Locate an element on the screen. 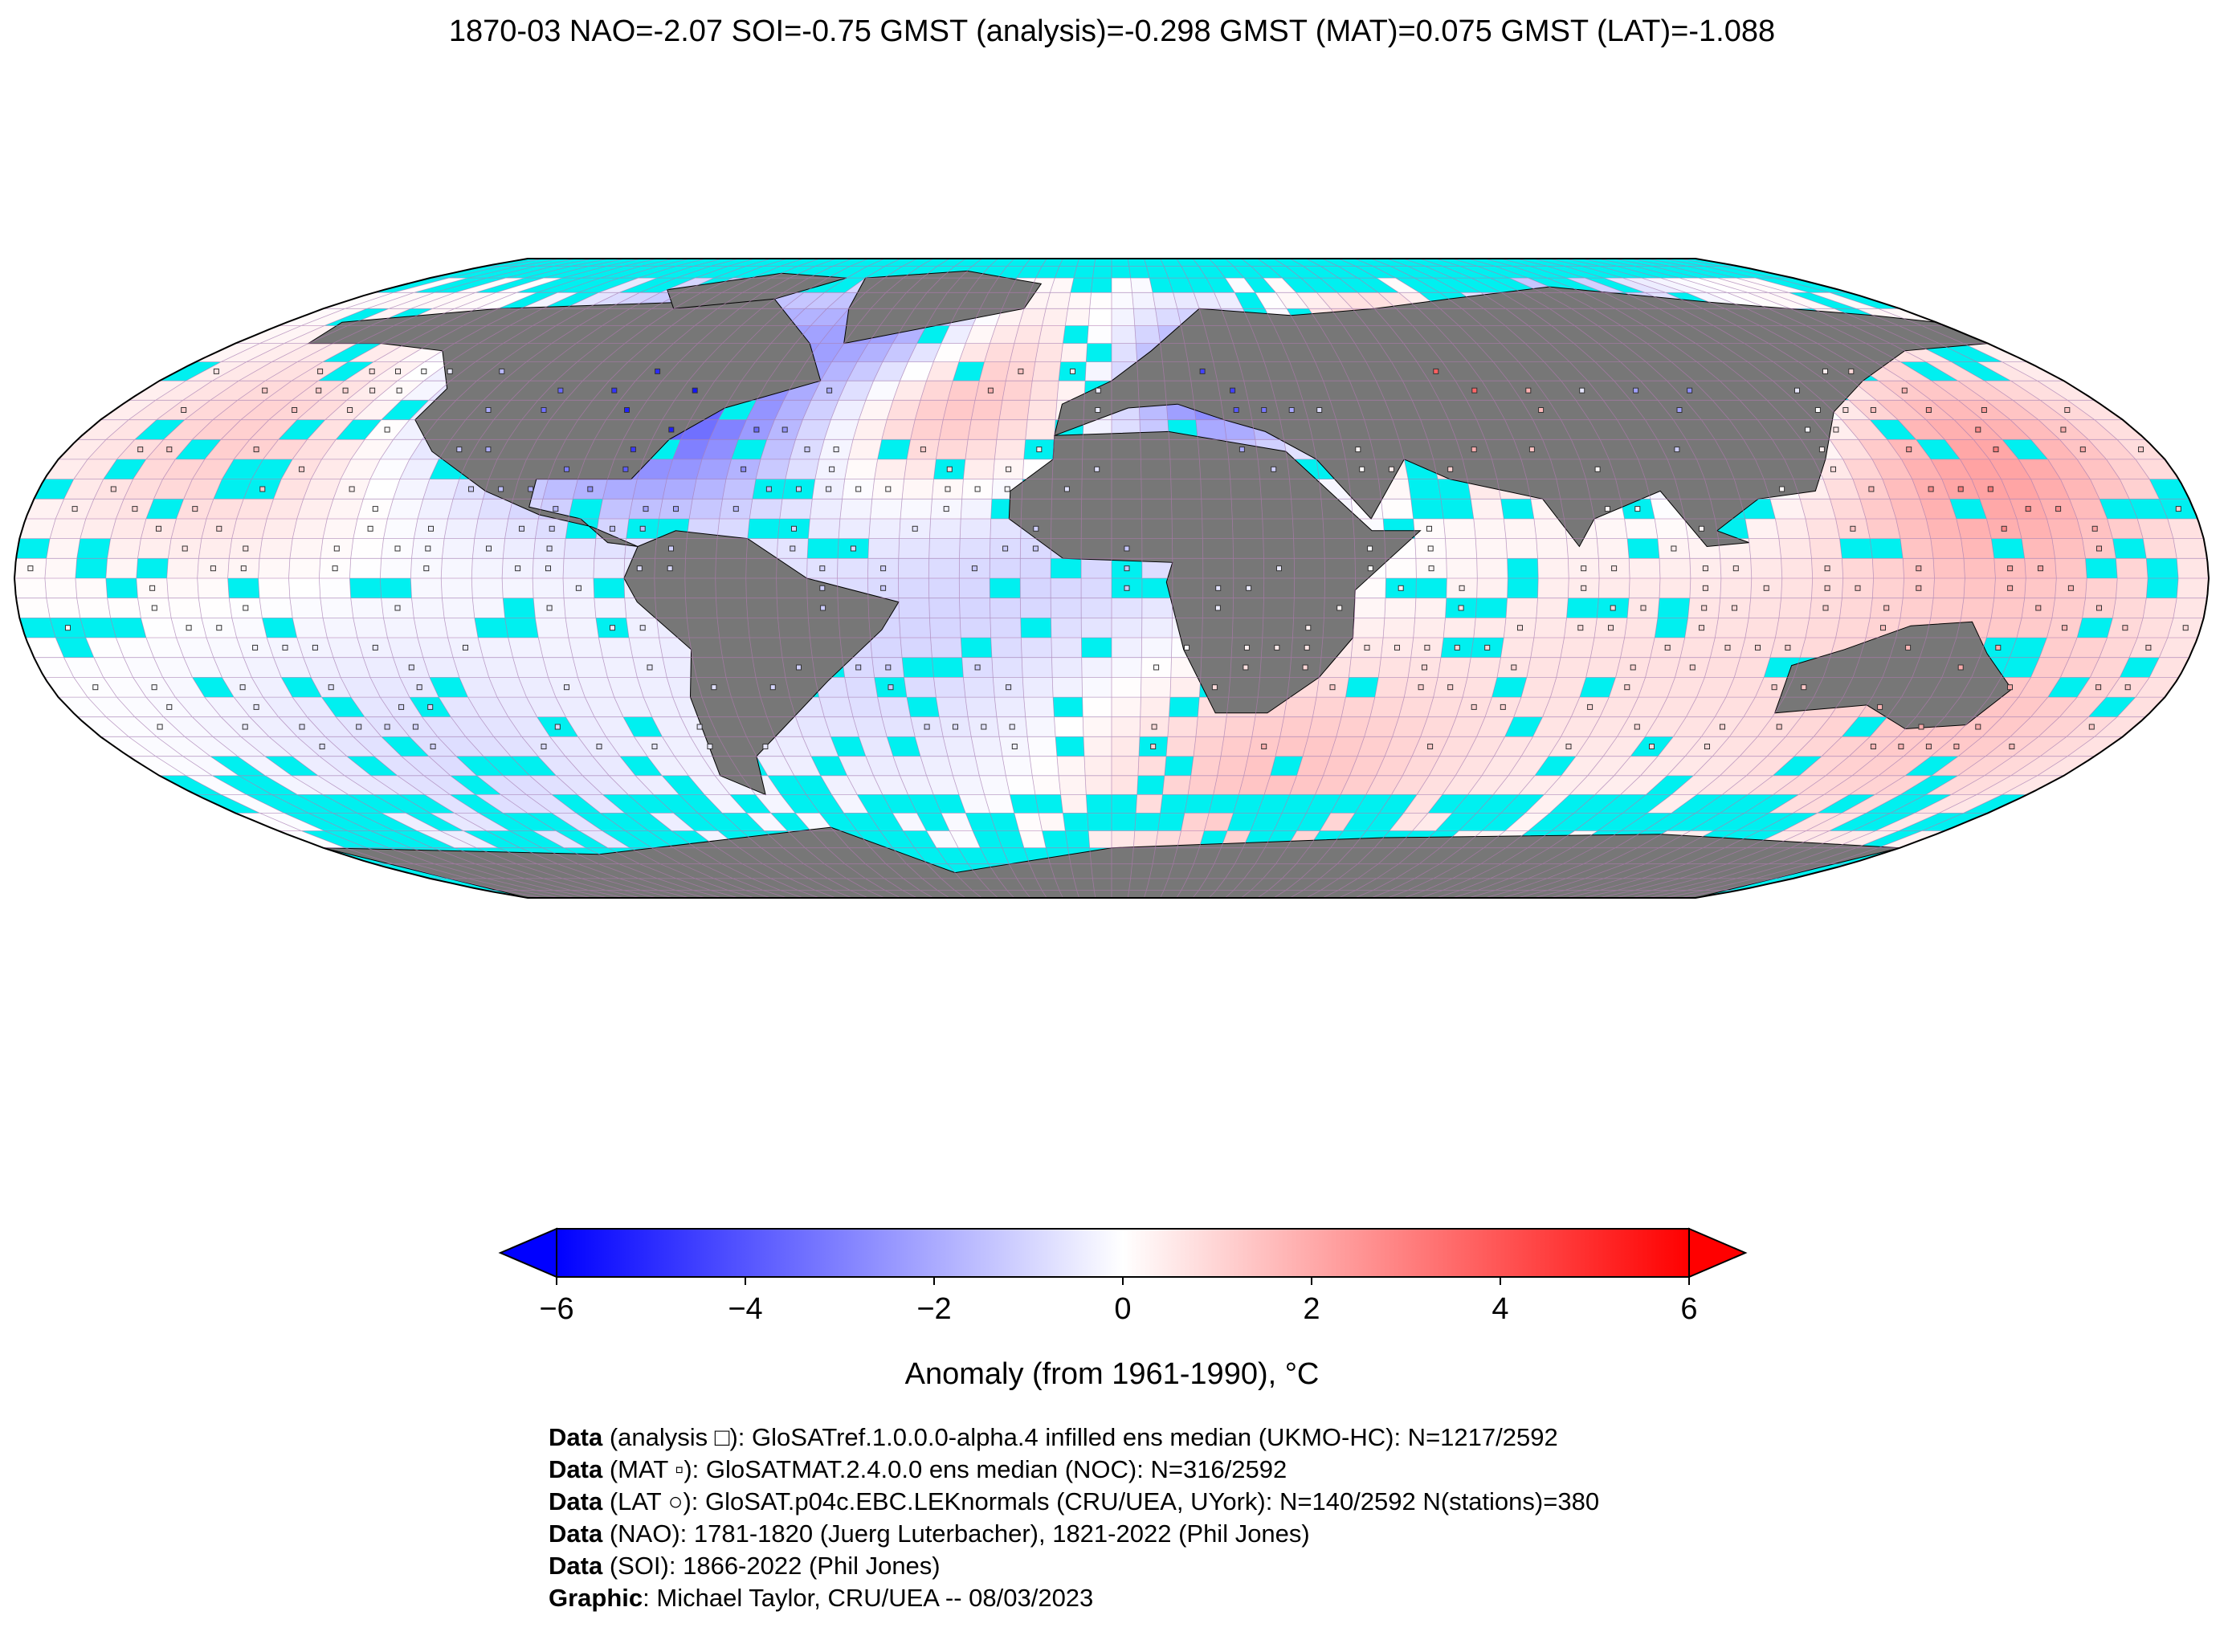  colorbar-extend-low is located at coordinates (527, 1253).